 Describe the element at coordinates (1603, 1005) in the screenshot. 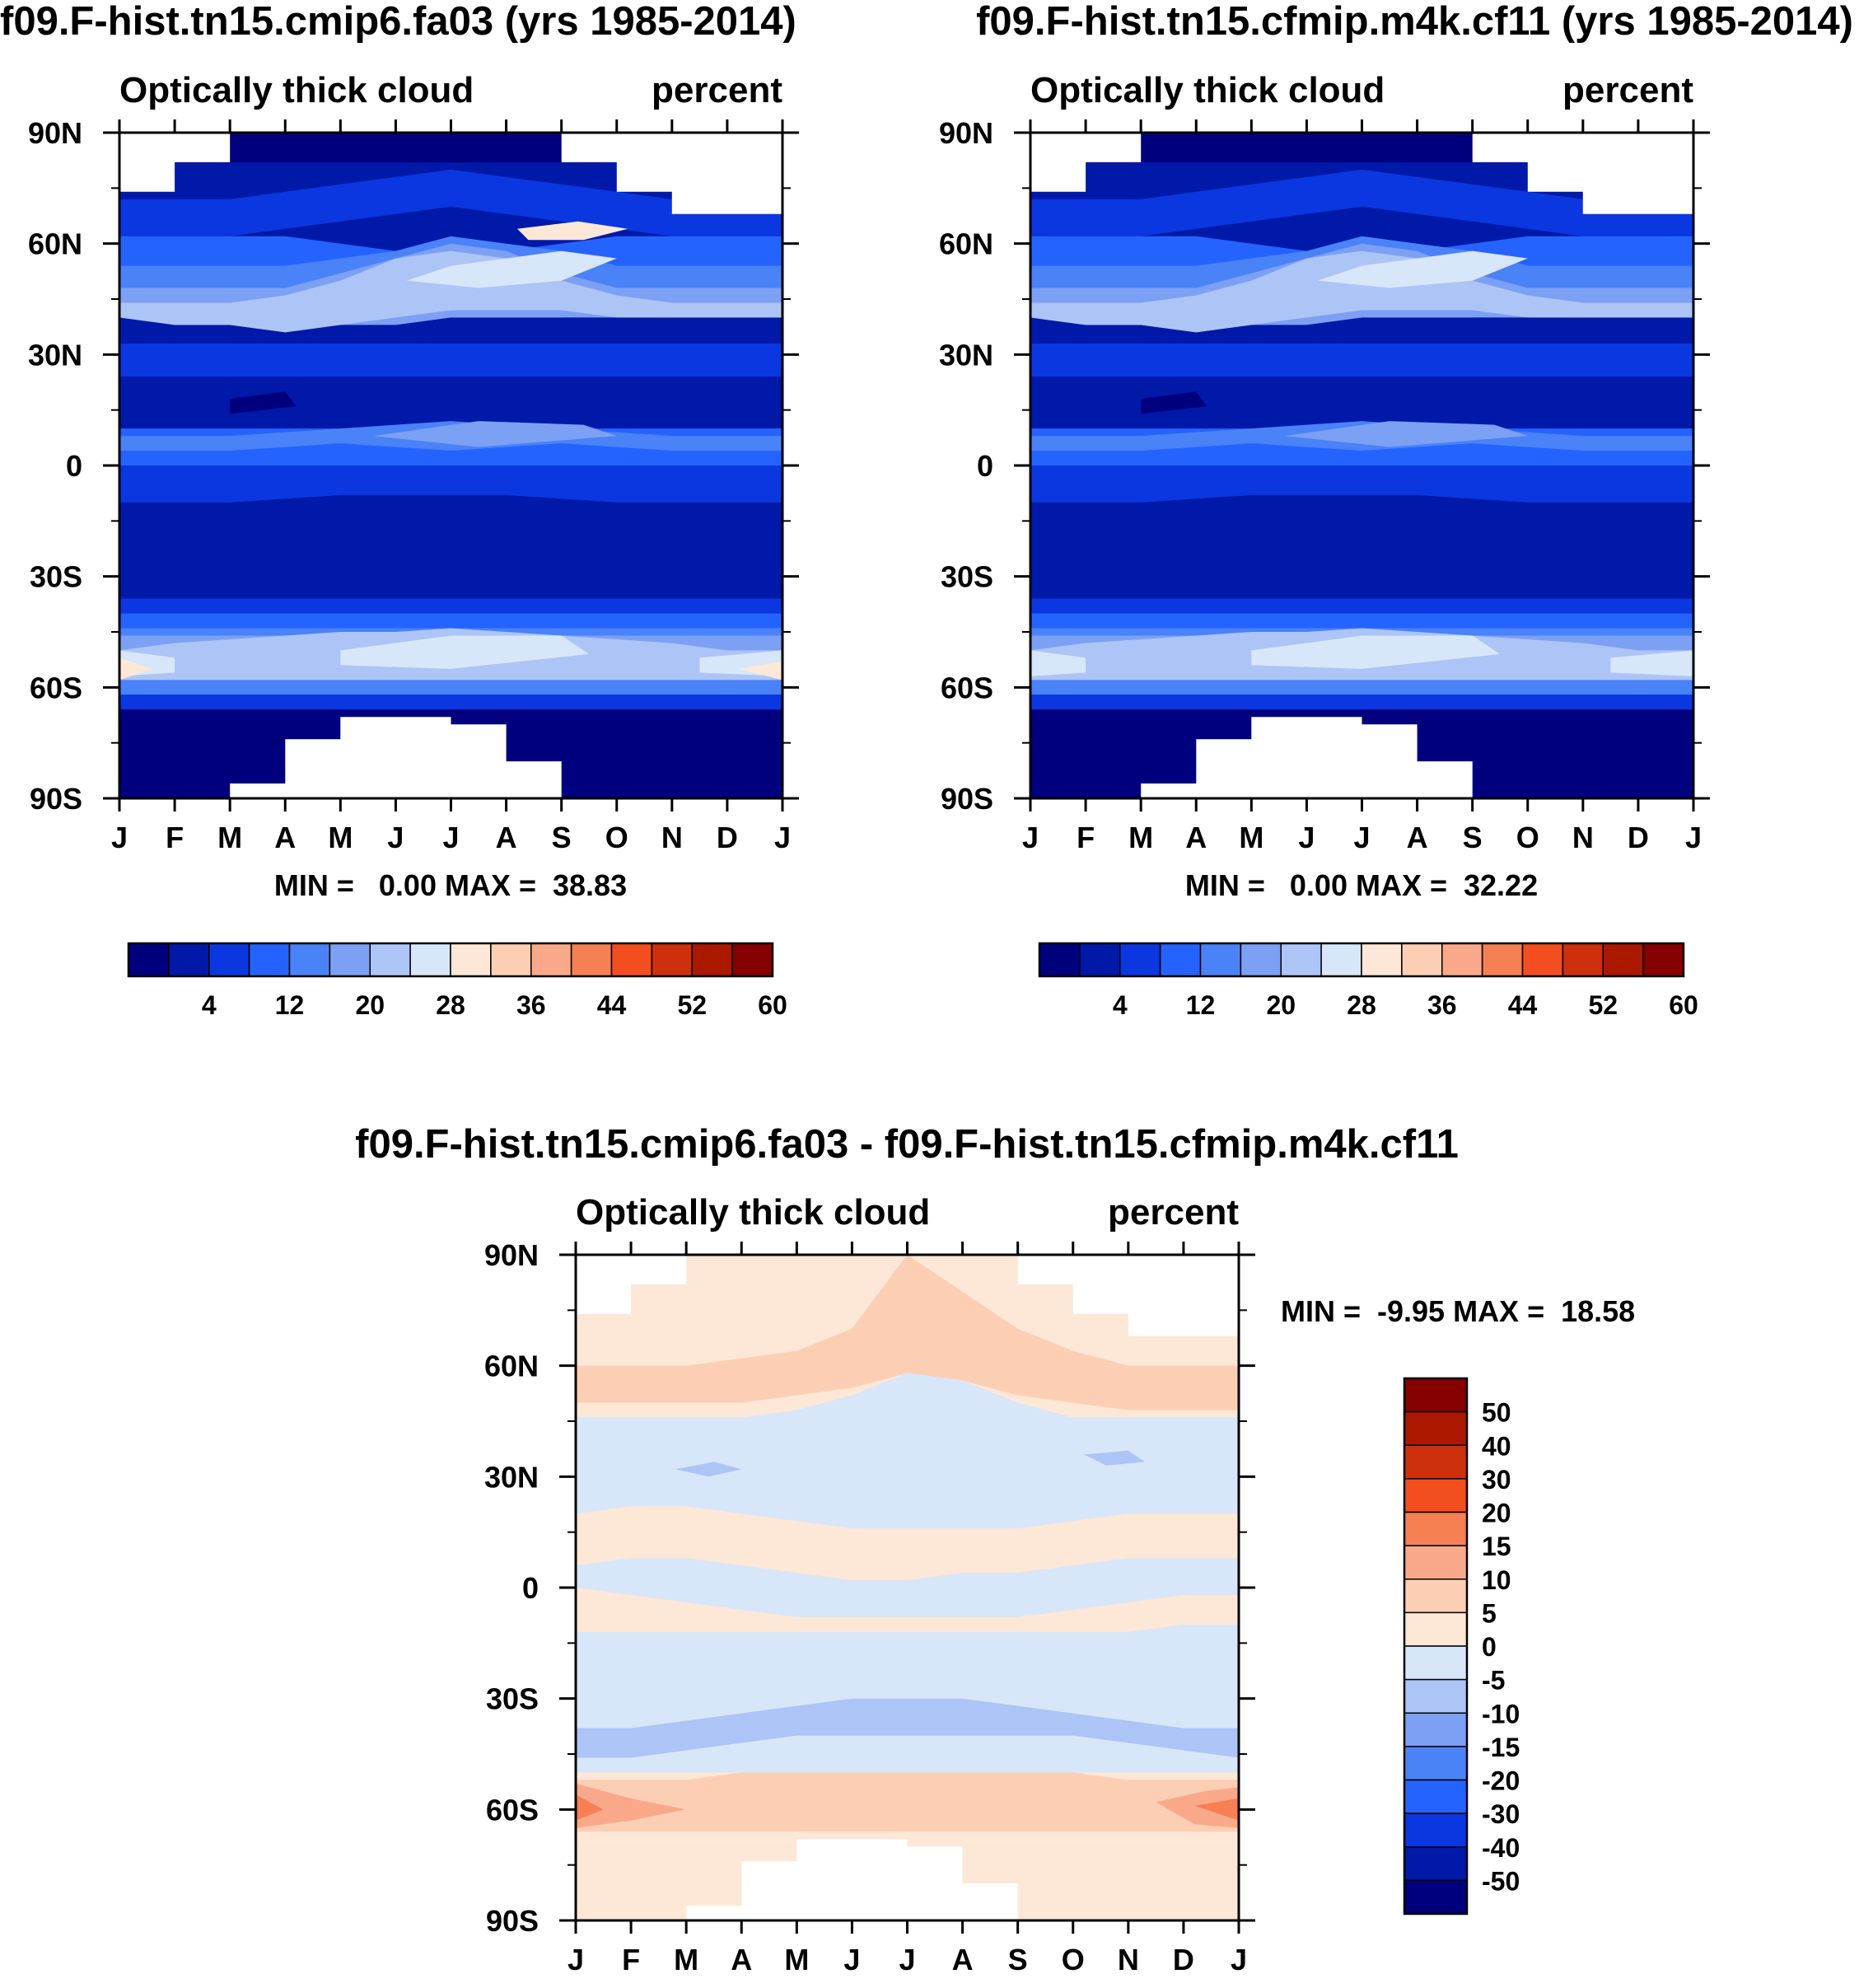

I see `panel2-colorbar-label: 52` at that location.